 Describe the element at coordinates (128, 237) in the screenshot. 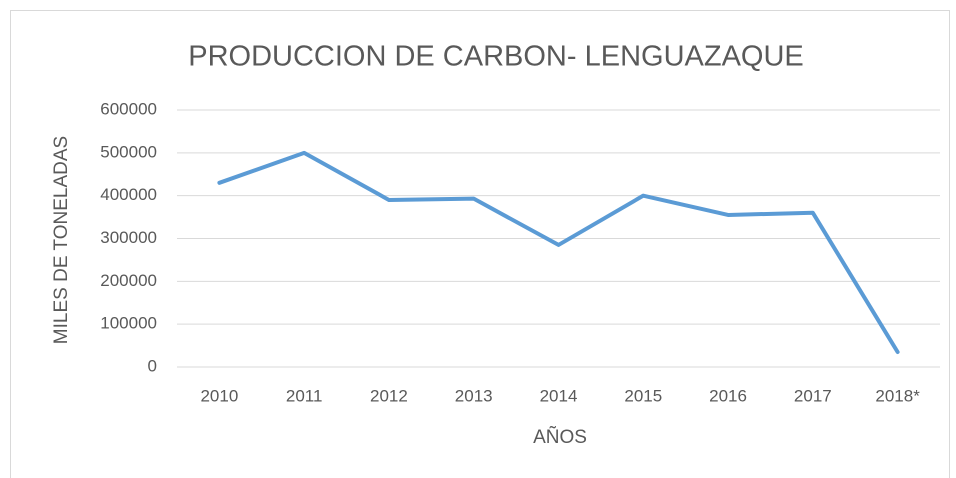

I see `y-tick-label: 300000` at that location.